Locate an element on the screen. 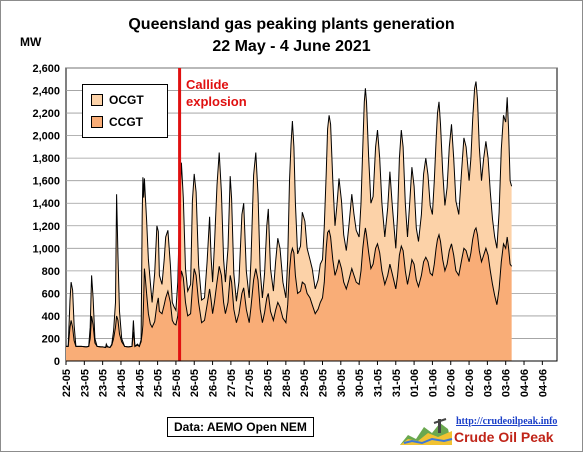 This screenshot has width=583, height=452. y-tick-label: 1,600 is located at coordinates (46, 182).